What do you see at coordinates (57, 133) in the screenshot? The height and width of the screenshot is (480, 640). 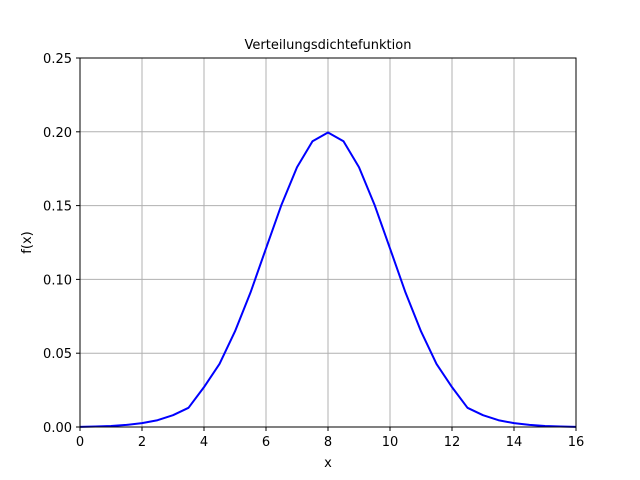 I see `y-tick-label: 0.20` at bounding box center [57, 133].